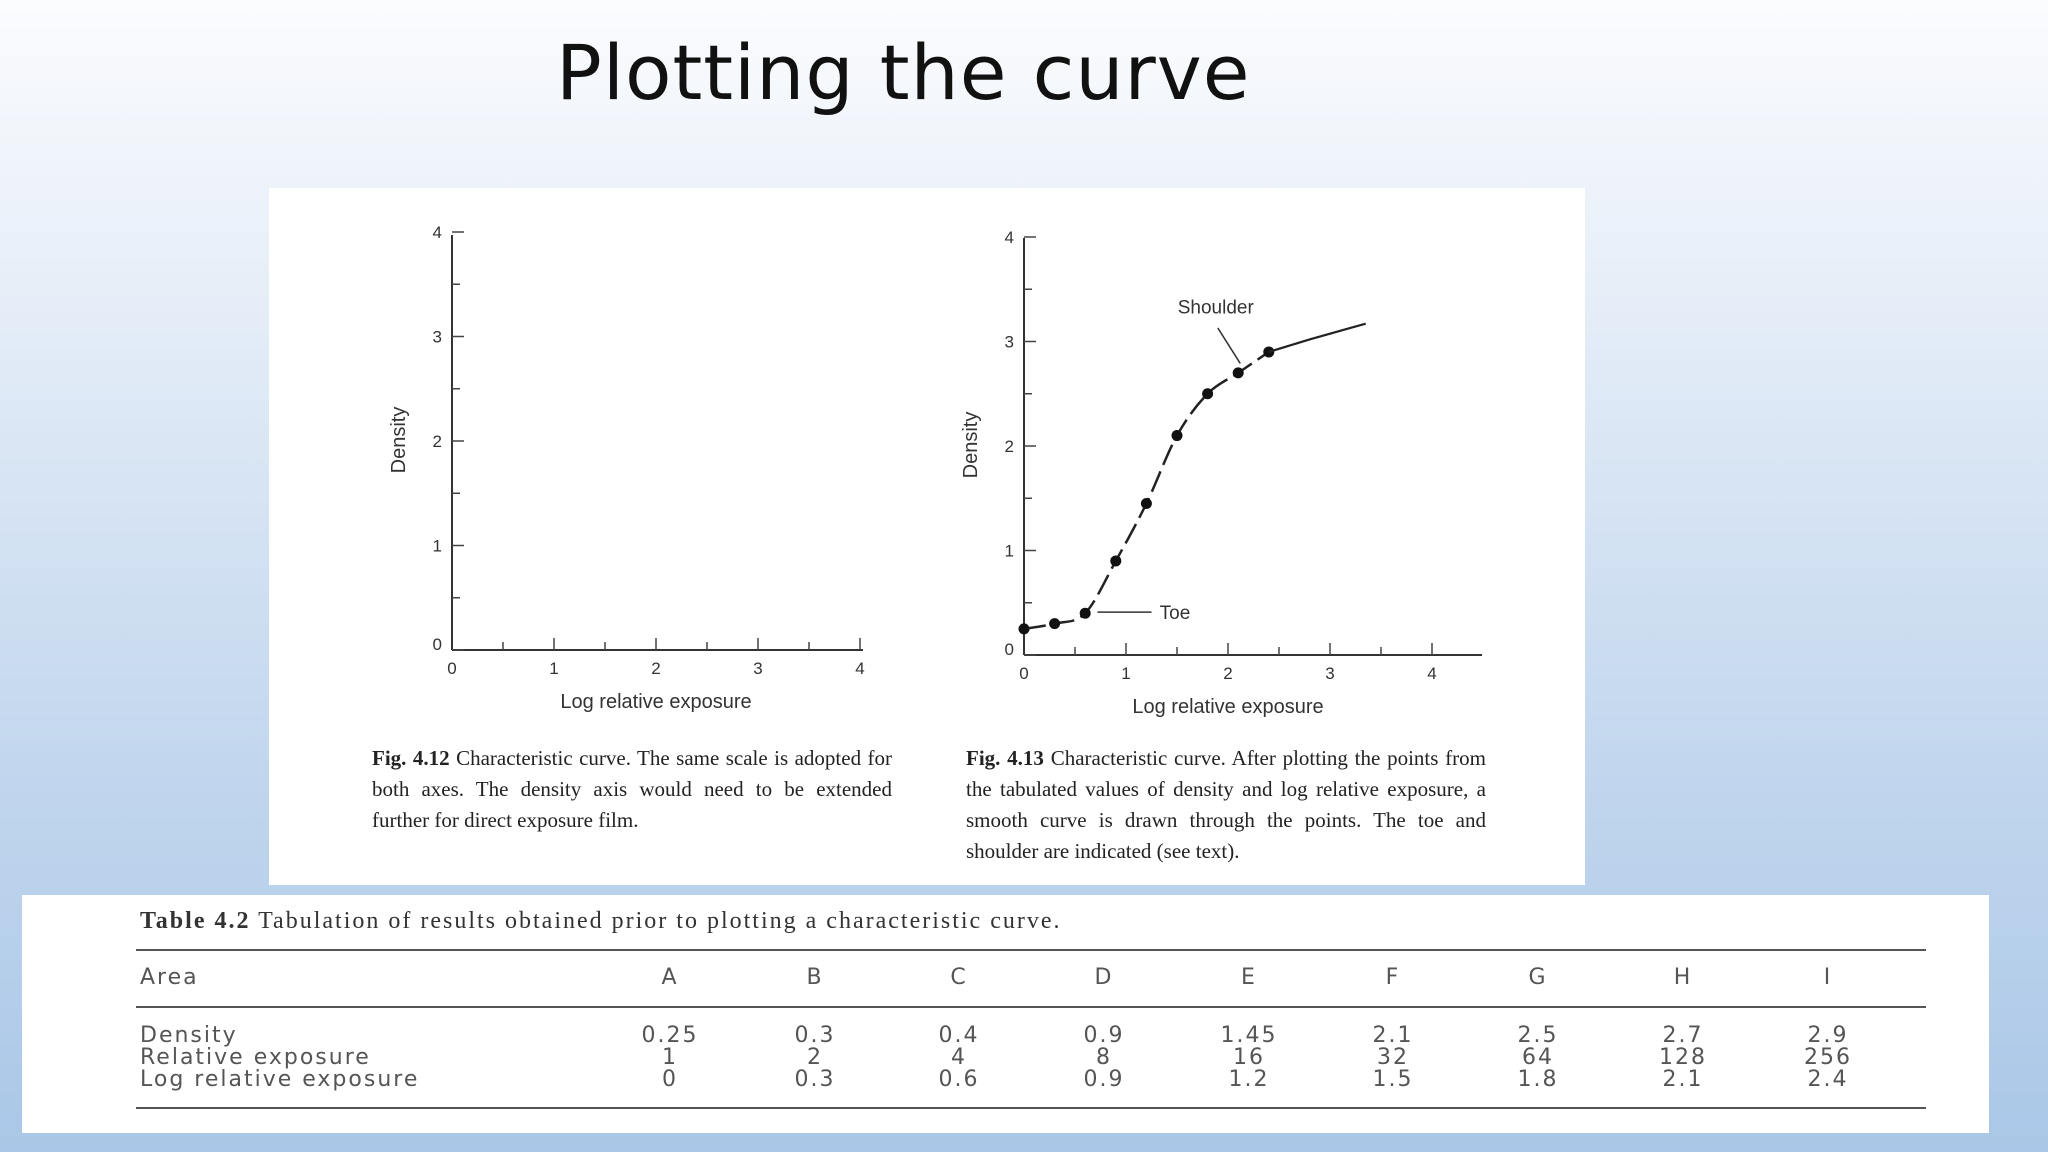  What do you see at coordinates (959, 1035) in the screenshot?
I see `table-cell: 0.4` at bounding box center [959, 1035].